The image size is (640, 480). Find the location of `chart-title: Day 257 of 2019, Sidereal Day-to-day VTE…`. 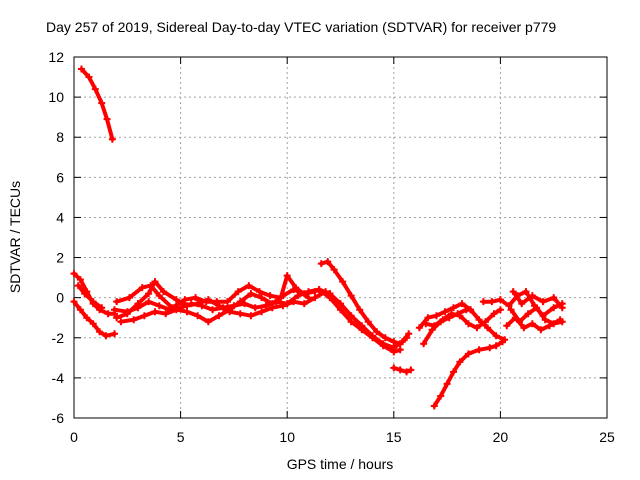

chart-title: Day 257 of 2019, Sidereal Day-to-day VTE… is located at coordinates (301, 27).